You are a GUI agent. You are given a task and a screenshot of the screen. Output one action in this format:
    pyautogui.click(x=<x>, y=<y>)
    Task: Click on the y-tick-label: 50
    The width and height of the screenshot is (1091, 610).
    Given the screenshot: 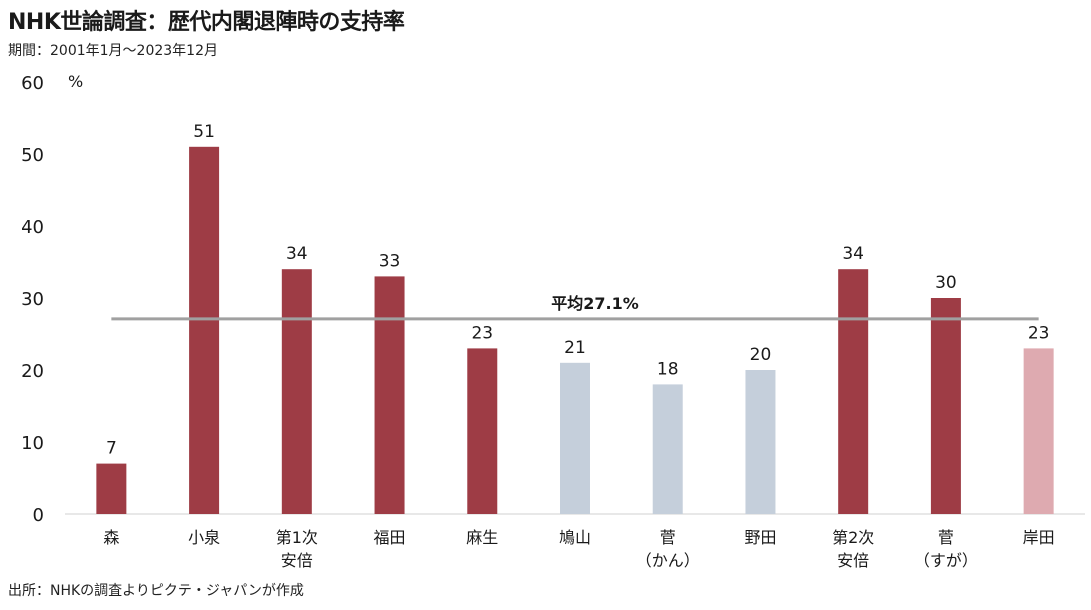 What is the action you would take?
    pyautogui.click(x=32, y=155)
    